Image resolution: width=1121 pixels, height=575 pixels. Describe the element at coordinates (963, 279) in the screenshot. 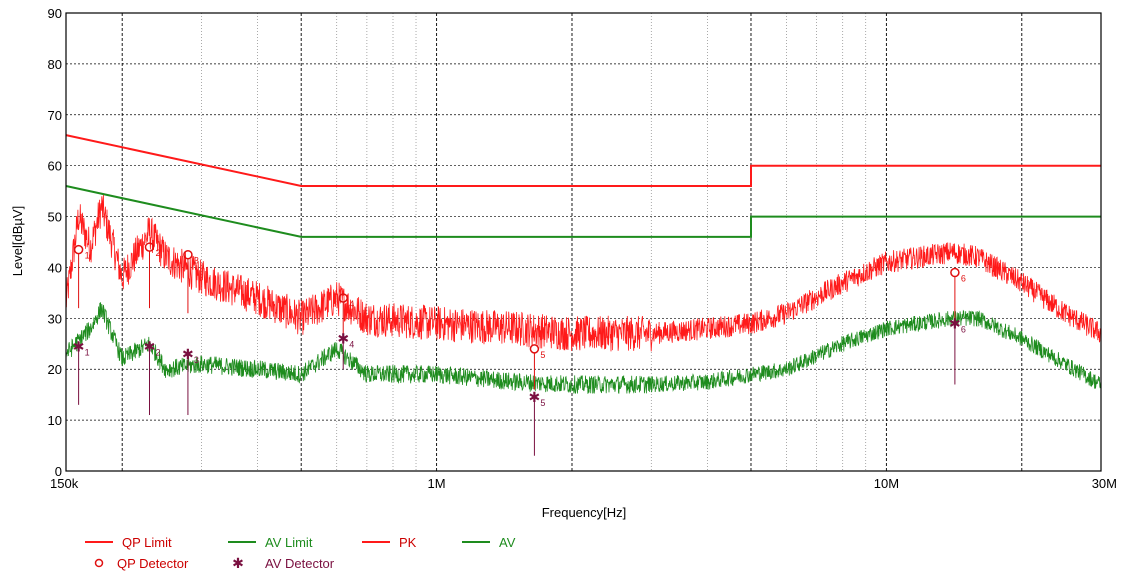

I see `qp-detector-label: 6` at that location.